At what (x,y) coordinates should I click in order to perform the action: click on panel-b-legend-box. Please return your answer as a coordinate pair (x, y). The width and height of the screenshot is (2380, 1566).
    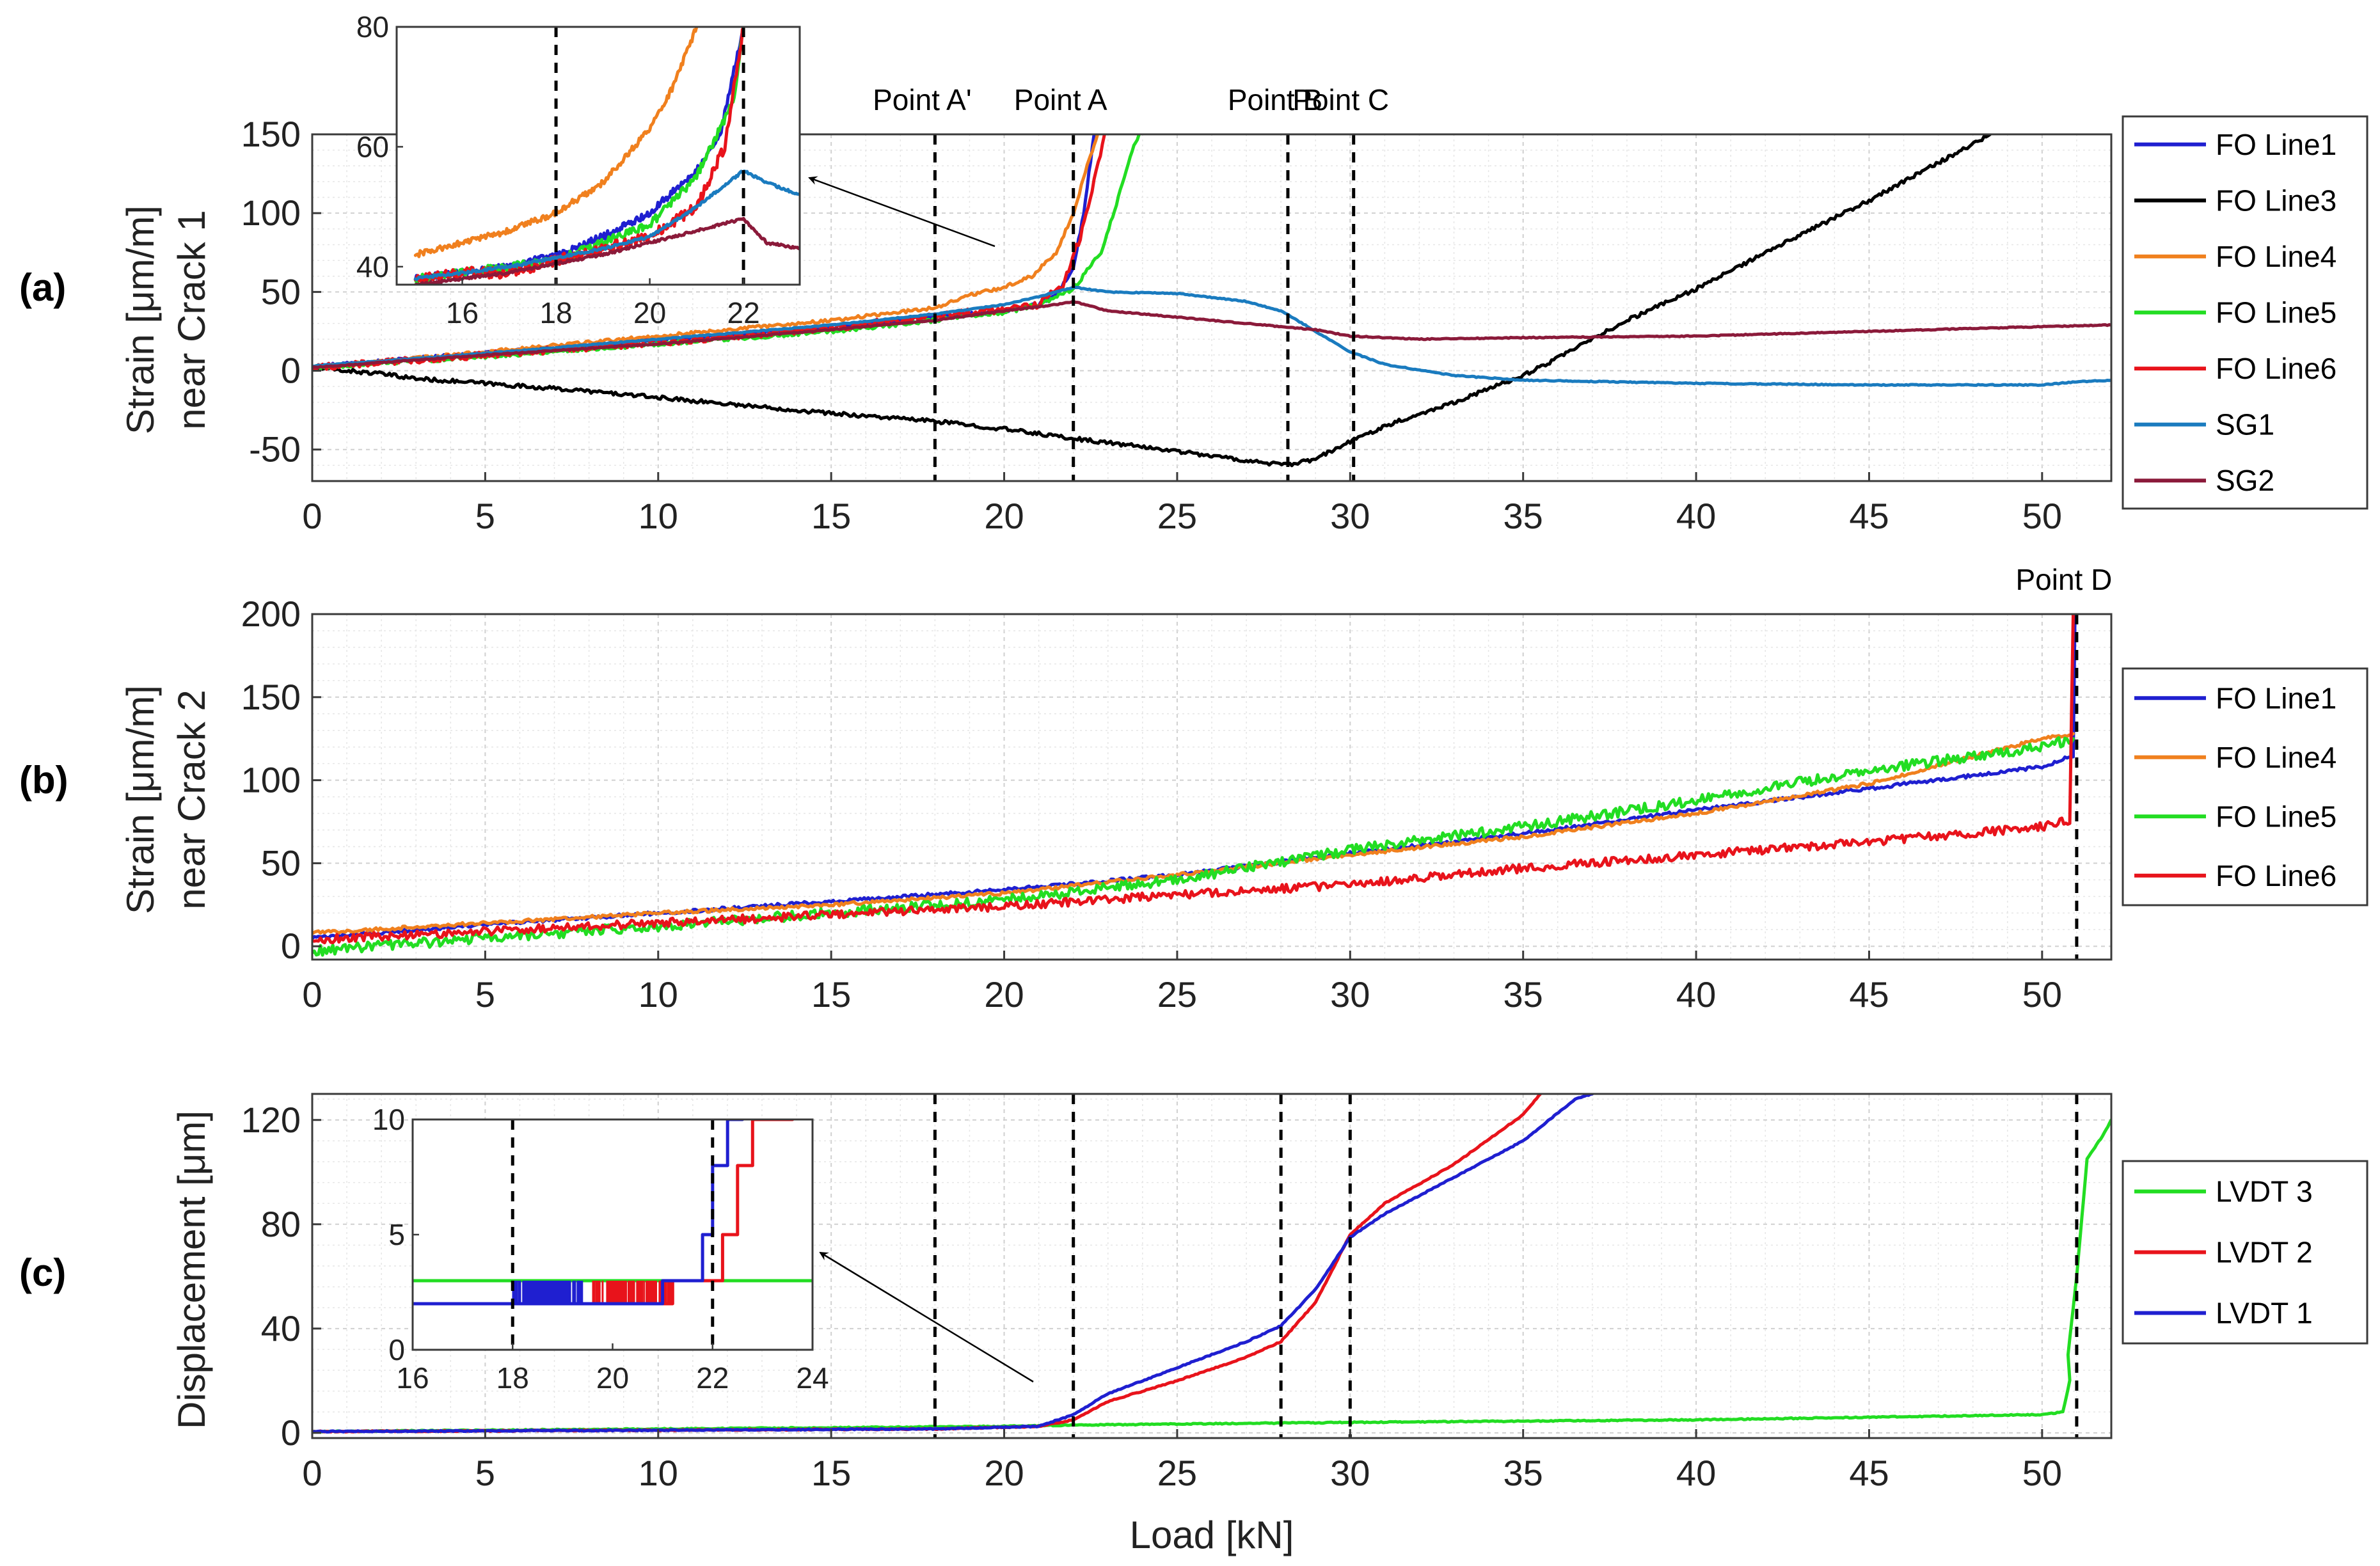
    Looking at the image, I should click on (2245, 786).